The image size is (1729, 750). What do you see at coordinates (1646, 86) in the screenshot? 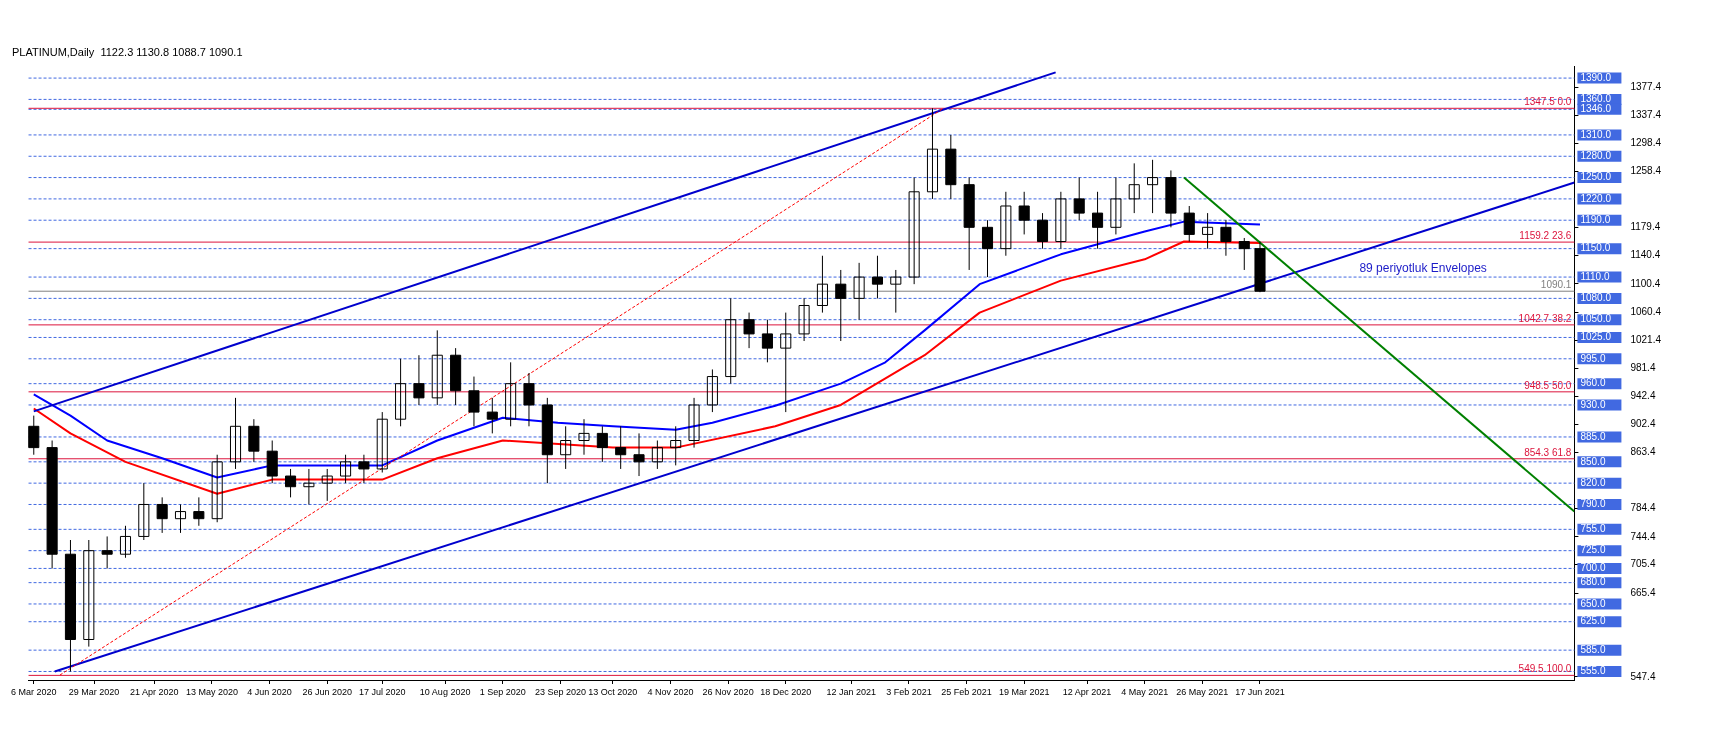
I see `y-tick-label: 1377.4` at bounding box center [1646, 86].